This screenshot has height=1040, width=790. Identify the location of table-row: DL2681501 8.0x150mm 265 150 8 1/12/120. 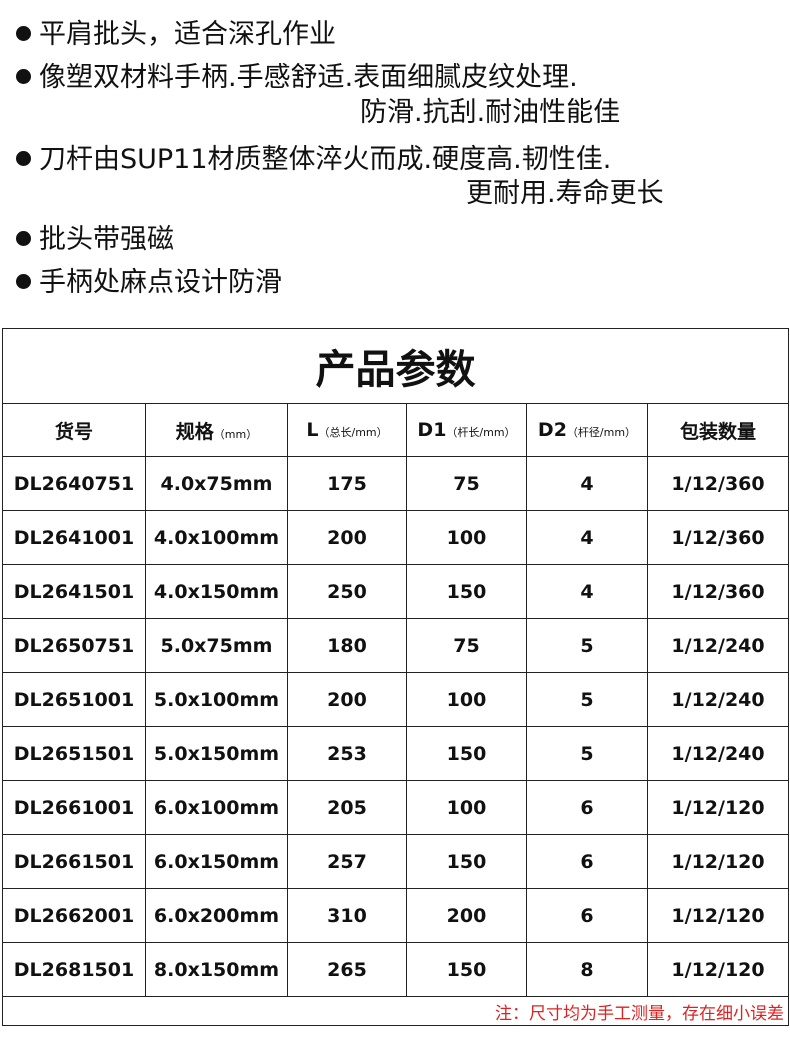
(396, 969).